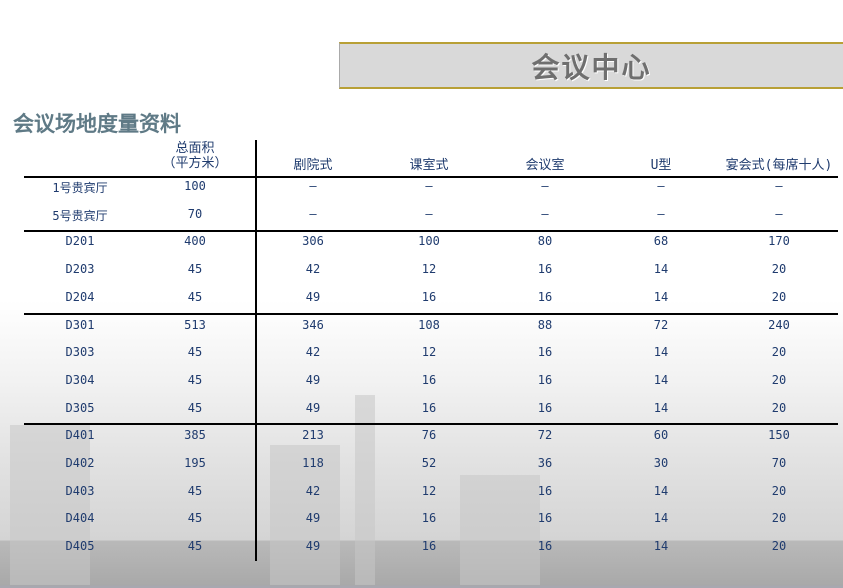  What do you see at coordinates (80, 463) in the screenshot?
I see `room-name: D402` at bounding box center [80, 463].